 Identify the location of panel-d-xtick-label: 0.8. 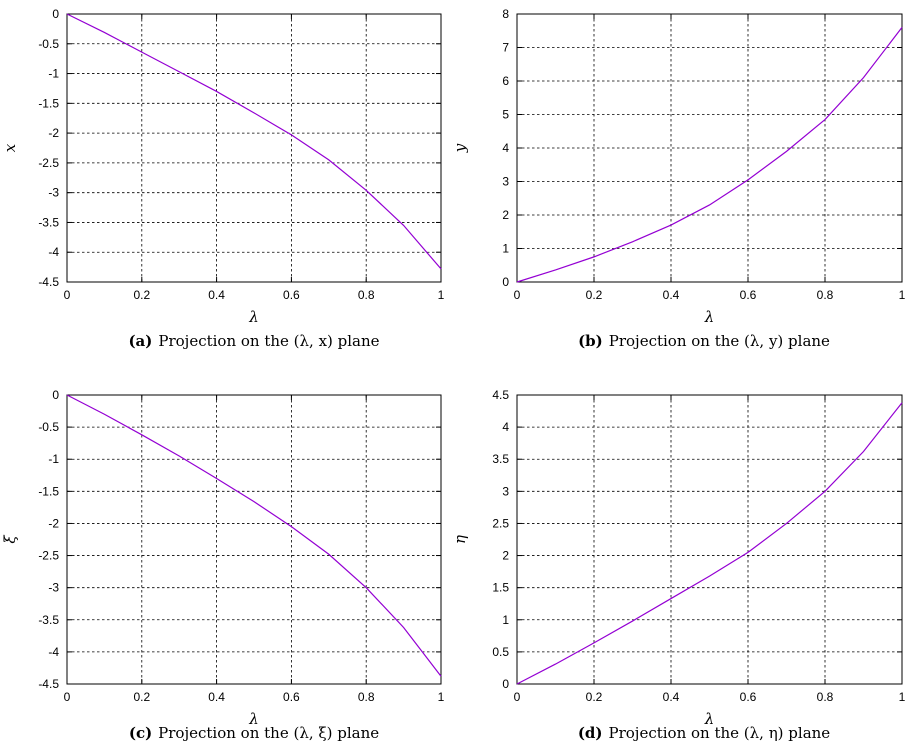
(825, 697).